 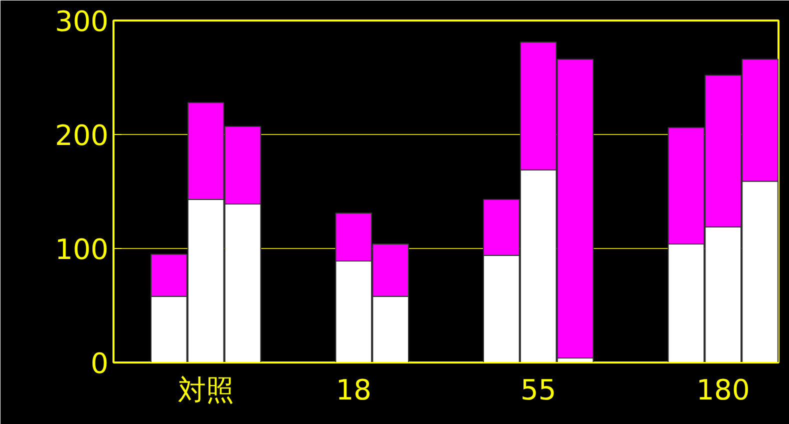 What do you see at coordinates (82, 21) in the screenshot?
I see `y-tick-label: 300` at bounding box center [82, 21].